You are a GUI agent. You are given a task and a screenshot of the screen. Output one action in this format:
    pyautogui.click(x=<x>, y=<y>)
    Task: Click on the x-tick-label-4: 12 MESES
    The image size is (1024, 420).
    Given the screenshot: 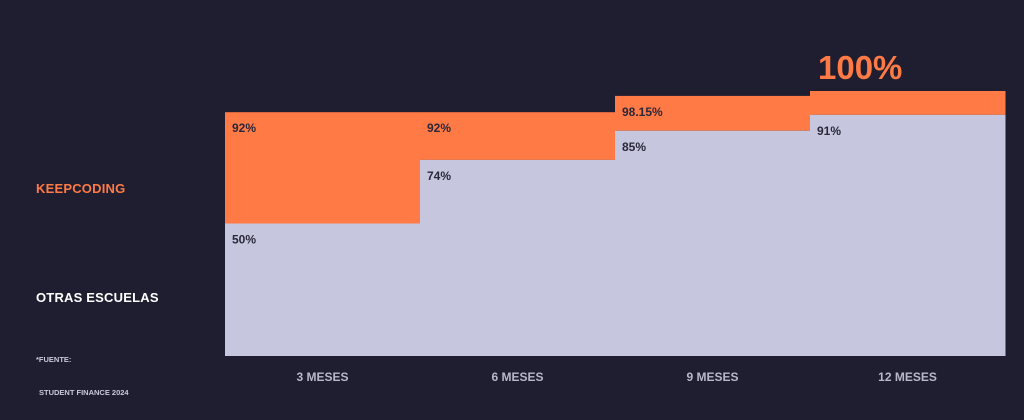 What is the action you would take?
    pyautogui.click(x=907, y=377)
    